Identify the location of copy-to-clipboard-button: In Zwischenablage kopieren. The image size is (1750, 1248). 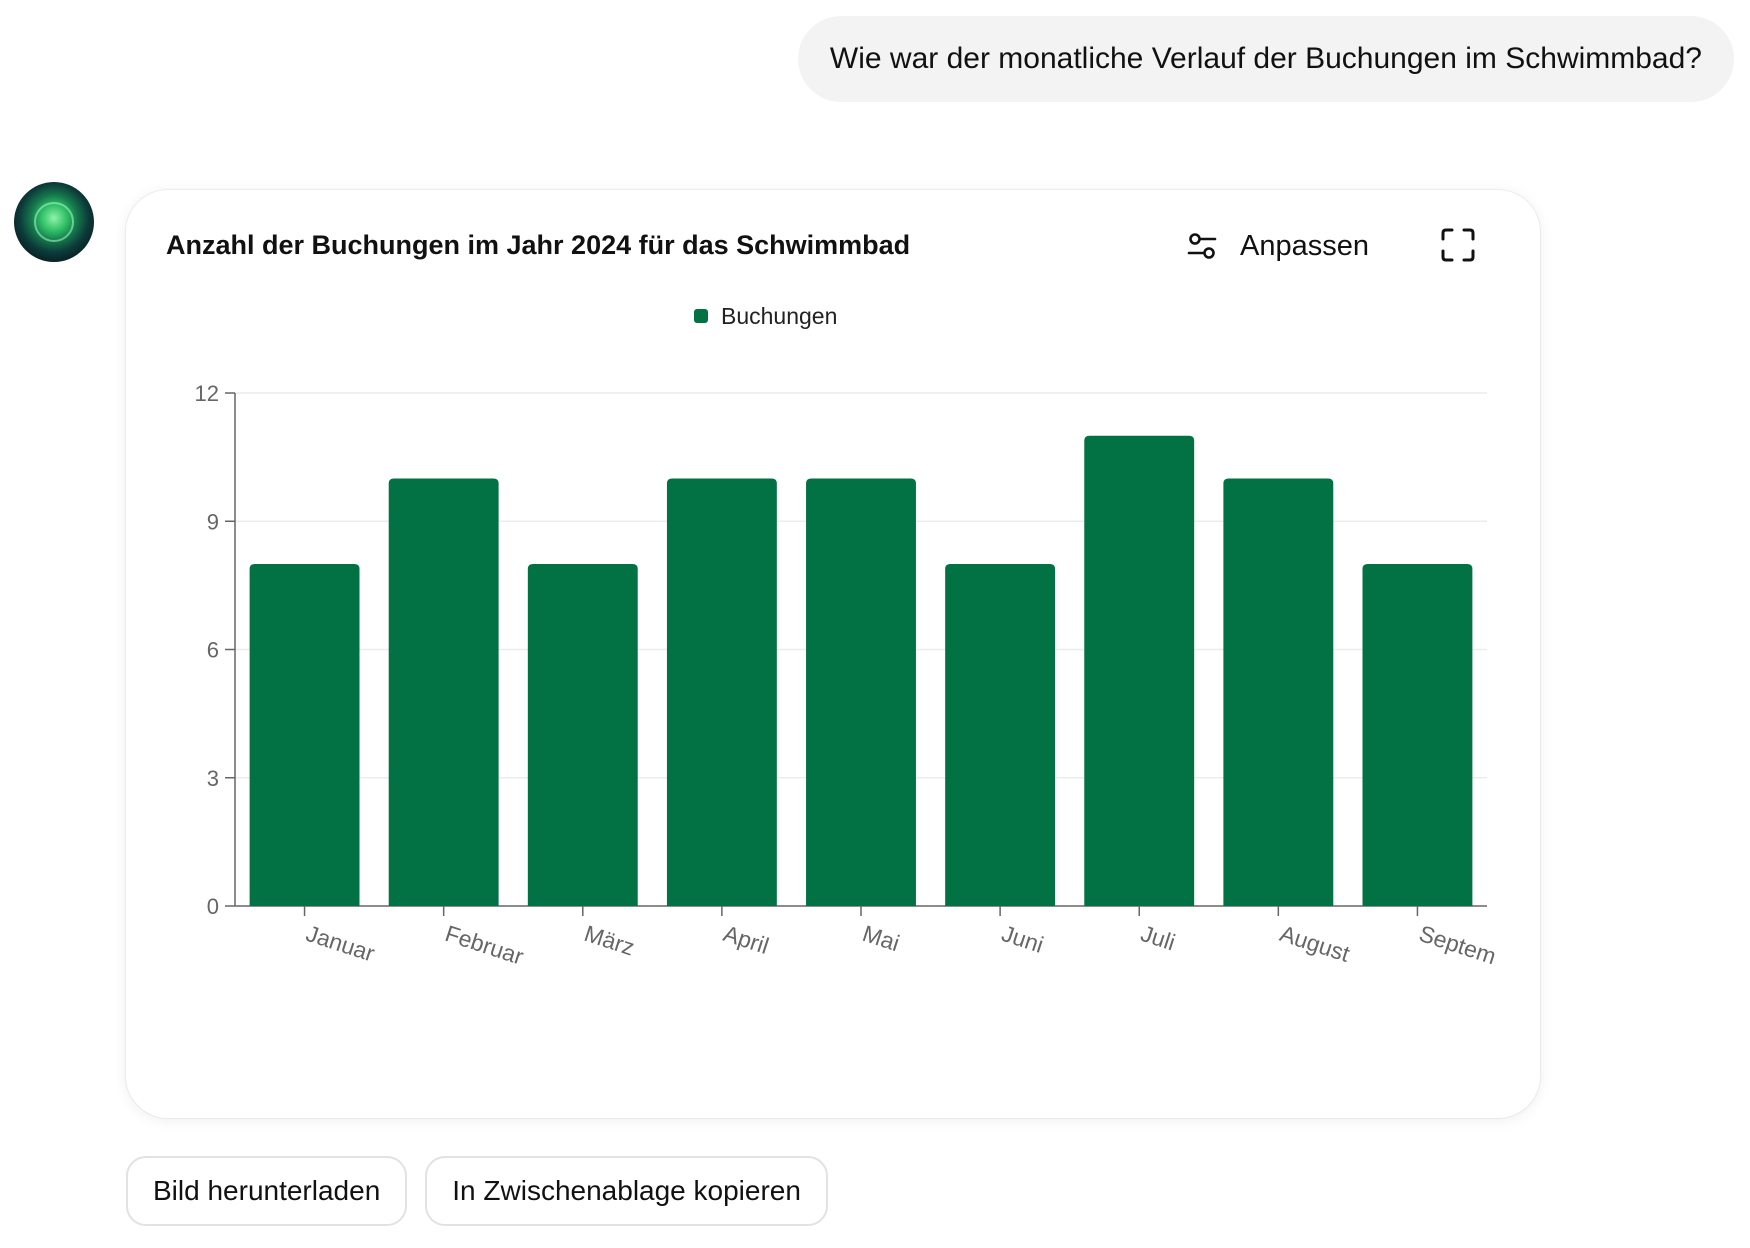
(626, 1191).